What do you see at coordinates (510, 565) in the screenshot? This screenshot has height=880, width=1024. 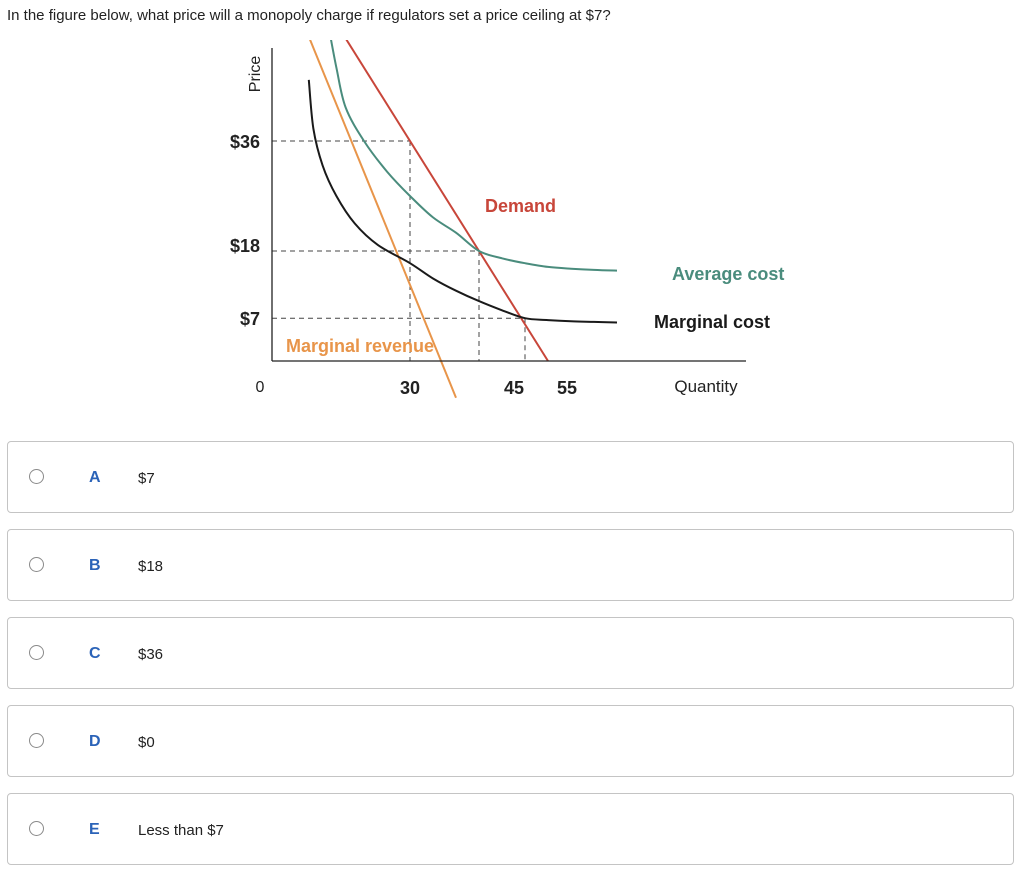 I see `answer-option-b: B $18` at bounding box center [510, 565].